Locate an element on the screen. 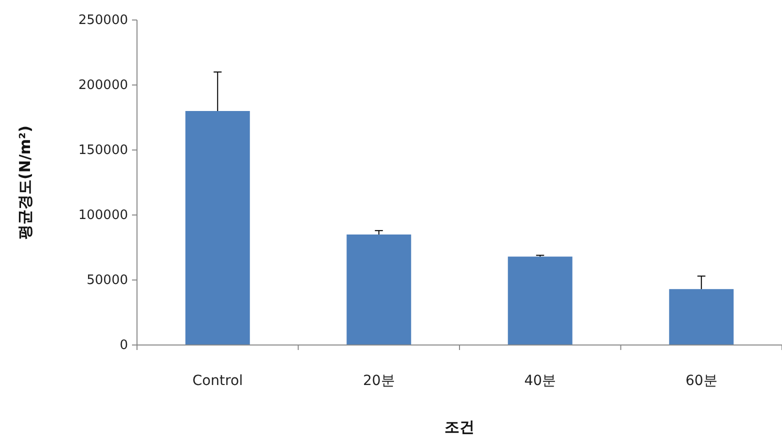 This screenshot has width=782, height=443. x-tick-label: 40분 is located at coordinates (540, 381).